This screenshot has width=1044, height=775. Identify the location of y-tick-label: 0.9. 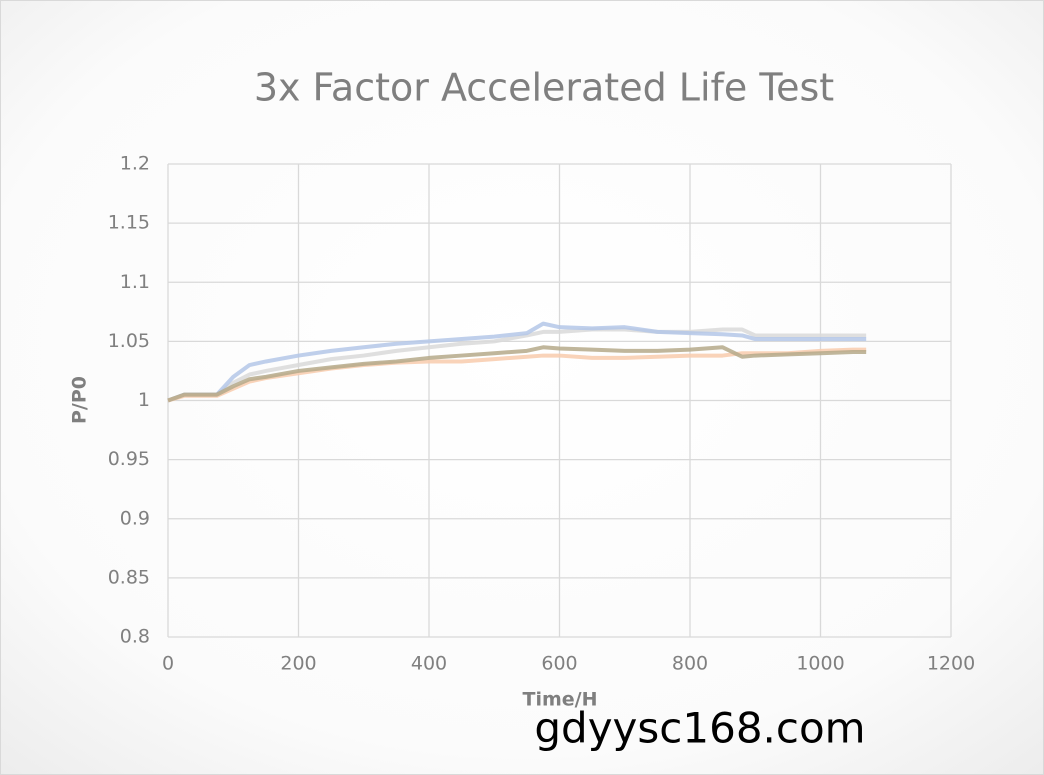
(135, 518).